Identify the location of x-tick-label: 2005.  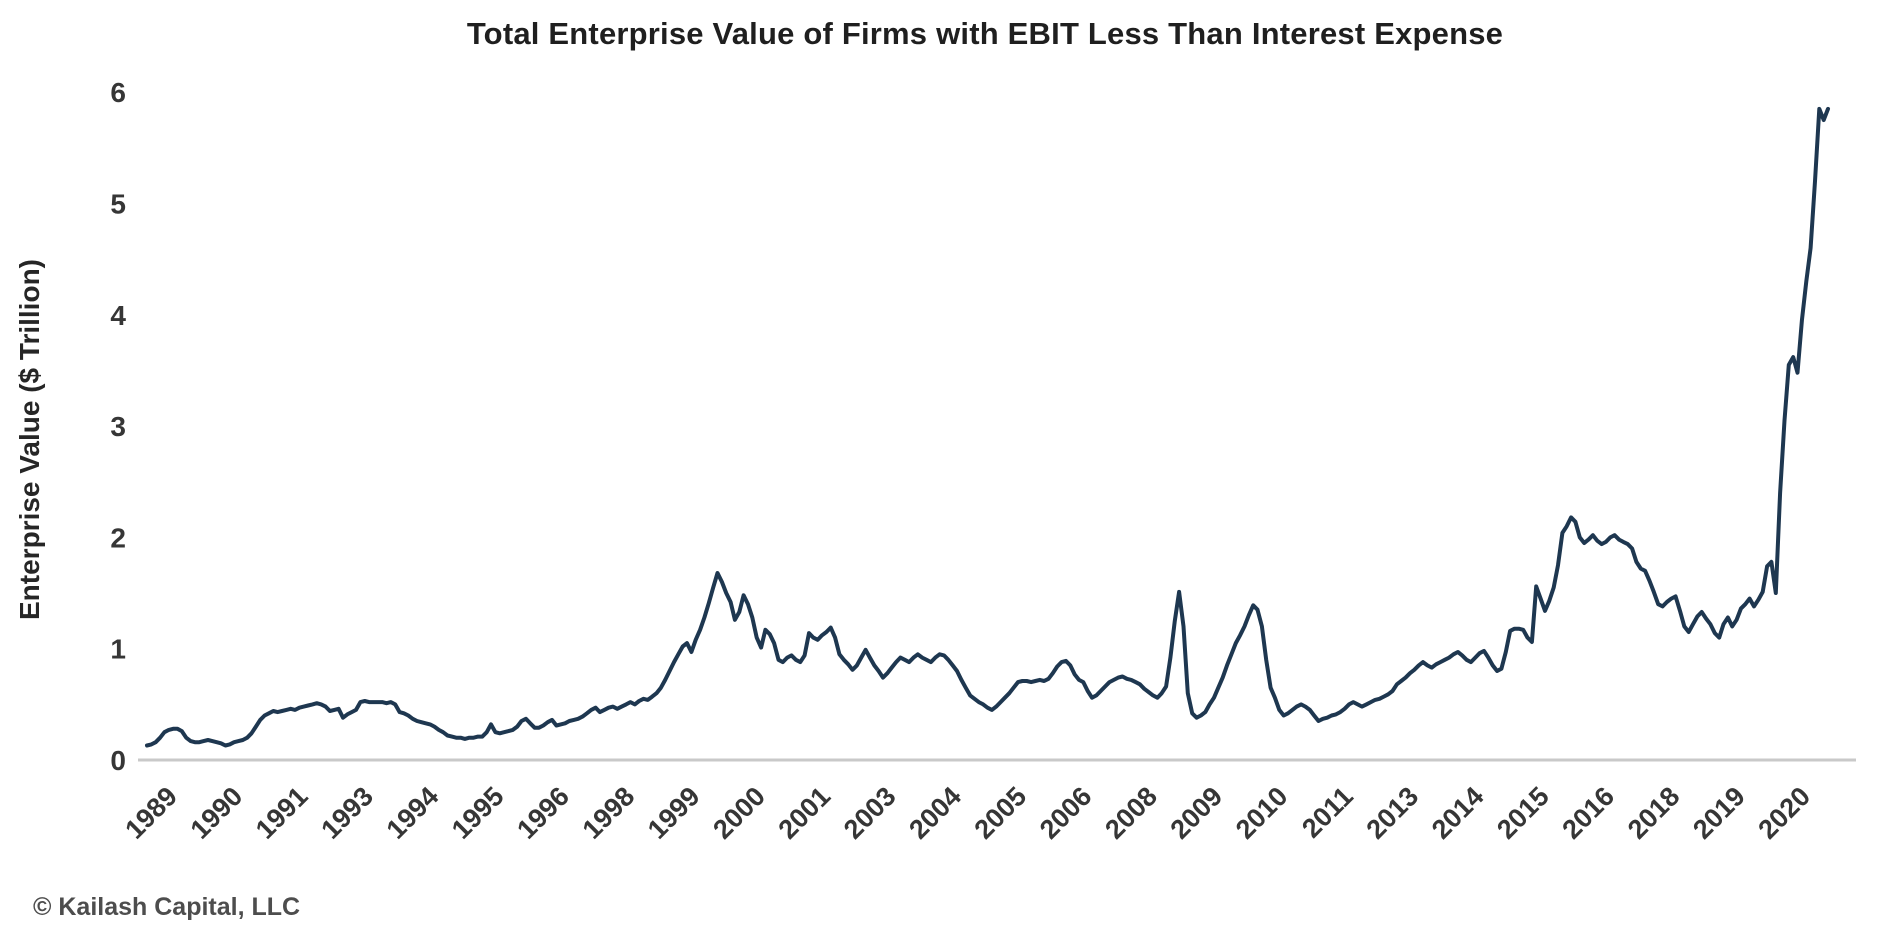
(1001, 813).